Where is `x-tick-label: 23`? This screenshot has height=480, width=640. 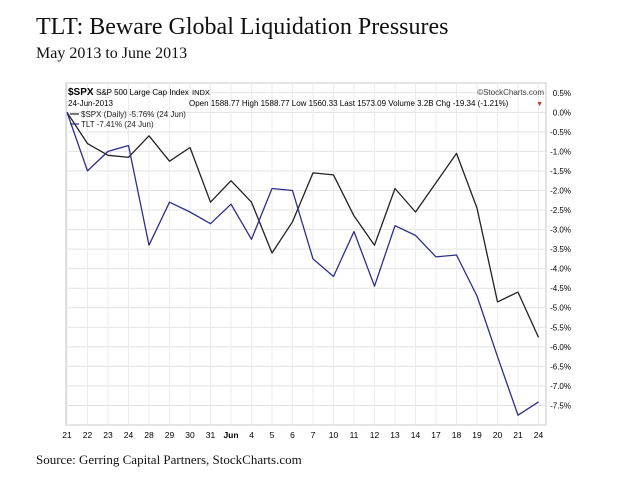
x-tick-label: 23 is located at coordinates (108, 435).